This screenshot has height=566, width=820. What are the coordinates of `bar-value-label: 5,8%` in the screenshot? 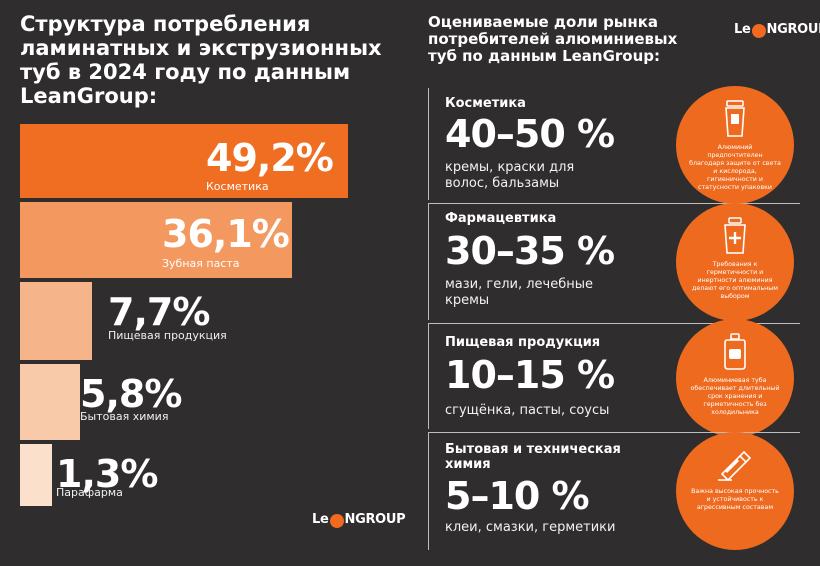 It's located at (131, 394).